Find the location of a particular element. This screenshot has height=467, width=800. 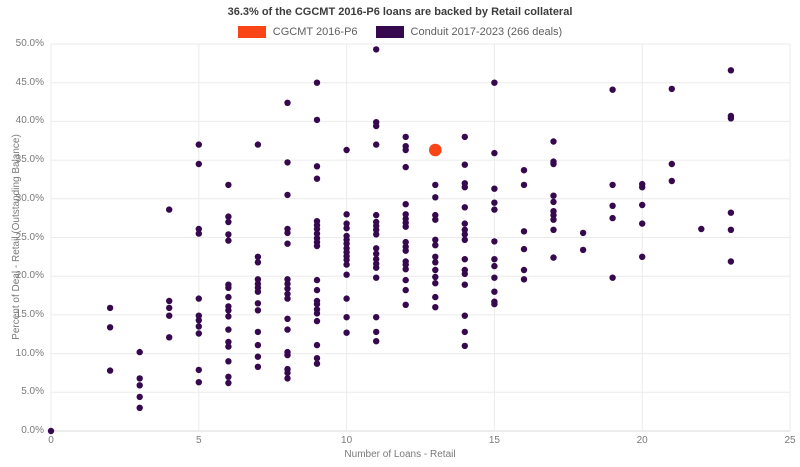

legend-item-conduit: Conduit 2017-2023 (266 deals) is located at coordinates (469, 32).